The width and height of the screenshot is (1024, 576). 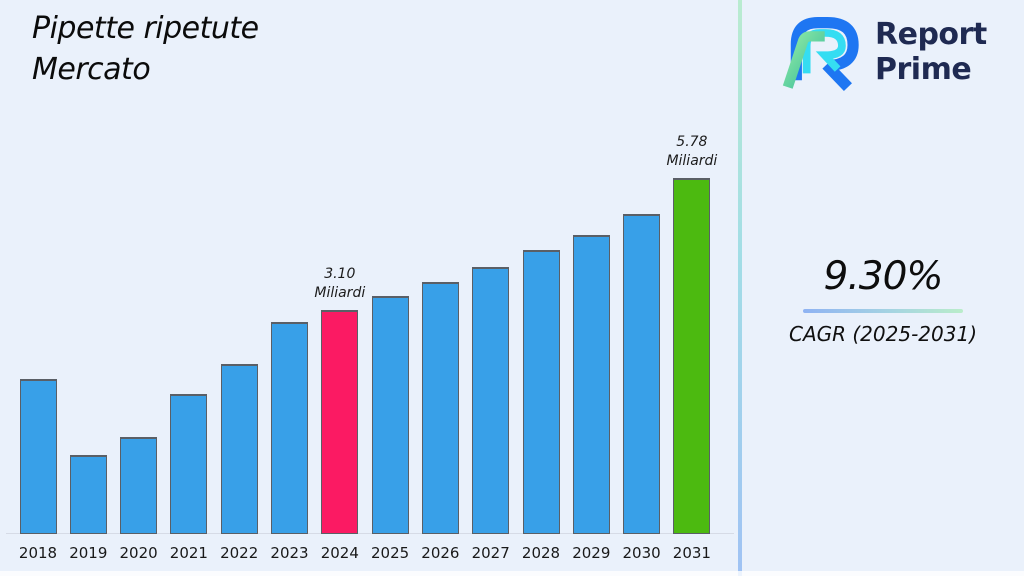 What do you see at coordinates (823, 53) in the screenshot?
I see `report-prime-logo-icon` at bounding box center [823, 53].